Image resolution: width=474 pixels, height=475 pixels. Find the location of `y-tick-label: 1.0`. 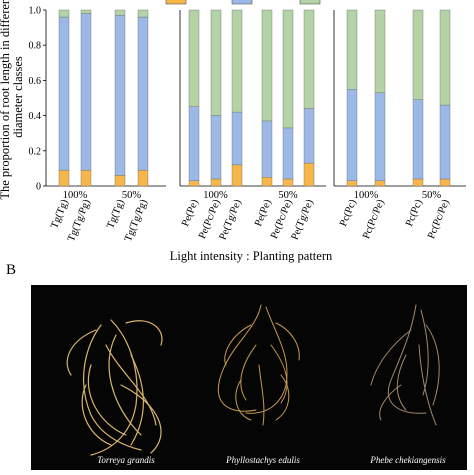

y-tick-label: 1.0 is located at coordinates (35, 11).